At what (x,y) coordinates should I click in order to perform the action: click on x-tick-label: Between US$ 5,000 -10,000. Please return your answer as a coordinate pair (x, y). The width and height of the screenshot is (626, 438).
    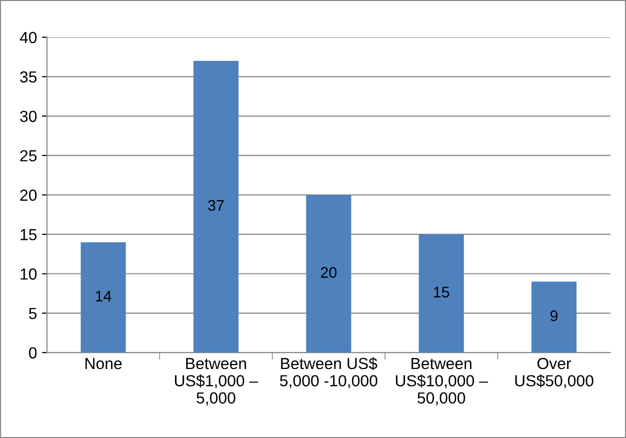
    Looking at the image, I should click on (329, 372).